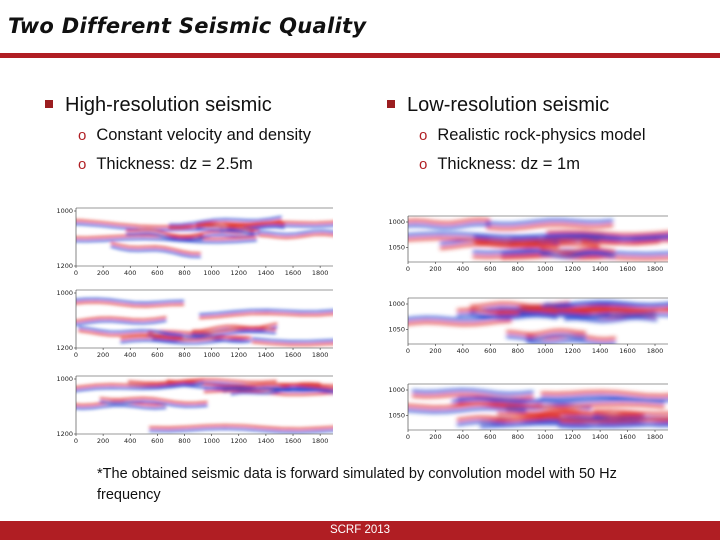  I want to click on left-heading-text: High-resolution seismic, so click(168, 105).